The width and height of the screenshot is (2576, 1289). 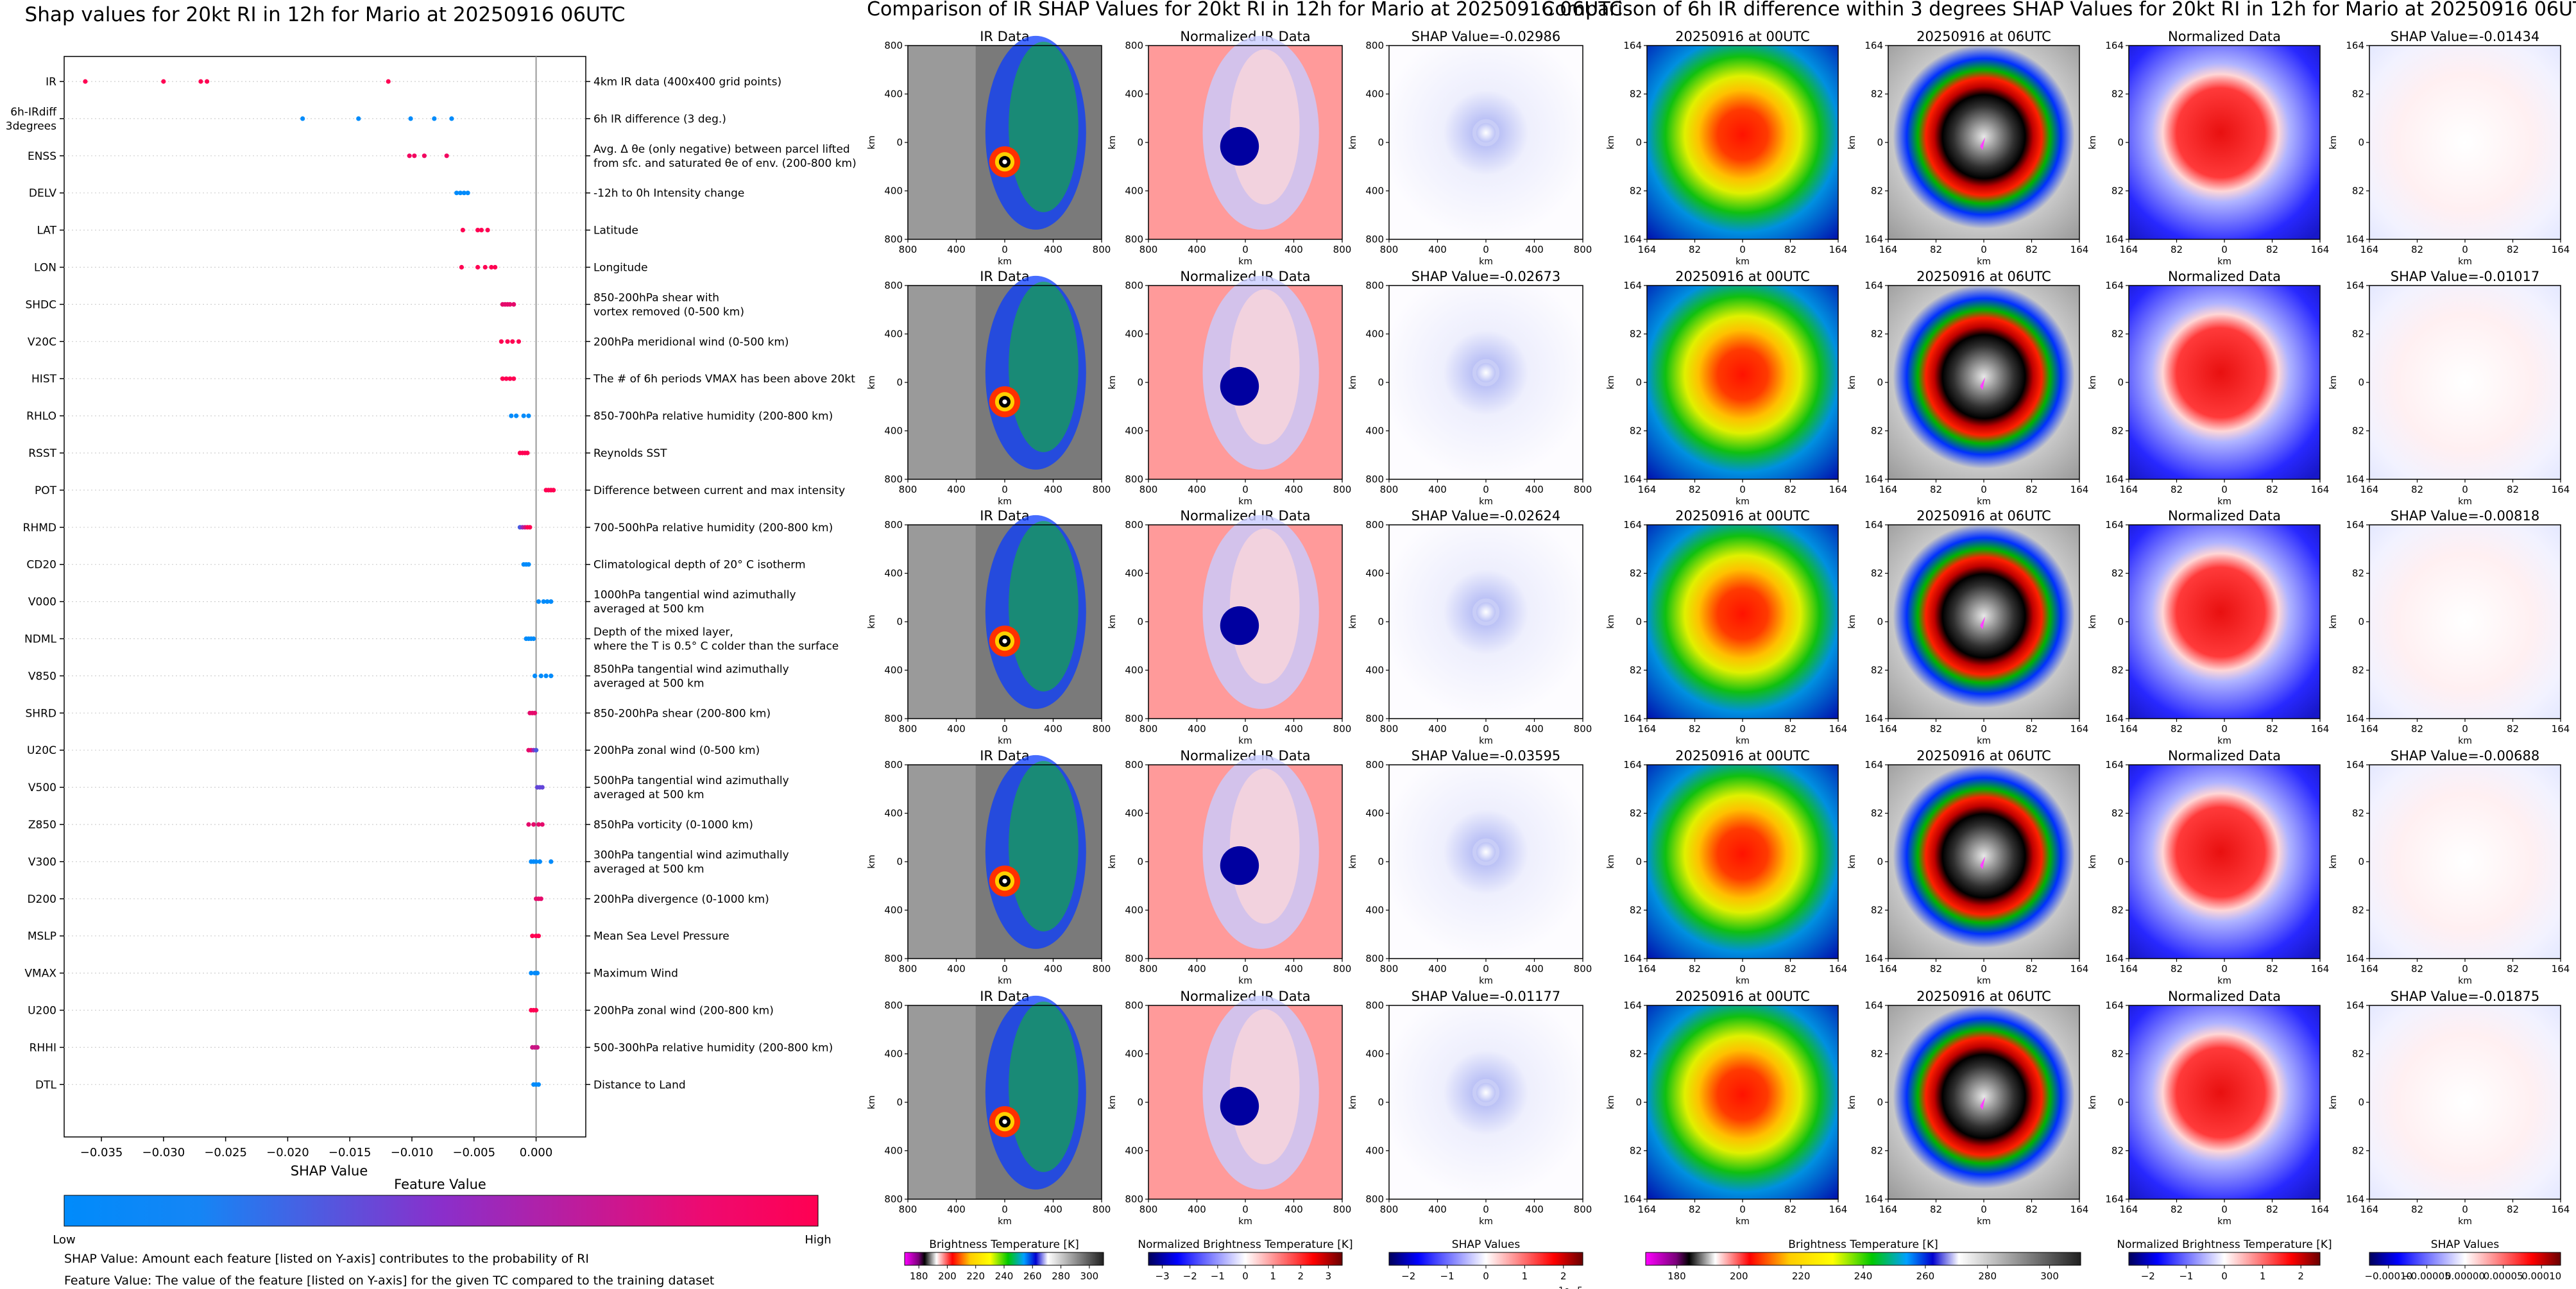 What do you see at coordinates (1983, 384) in the screenshot?
I see `diff-center-mark` at bounding box center [1983, 384].